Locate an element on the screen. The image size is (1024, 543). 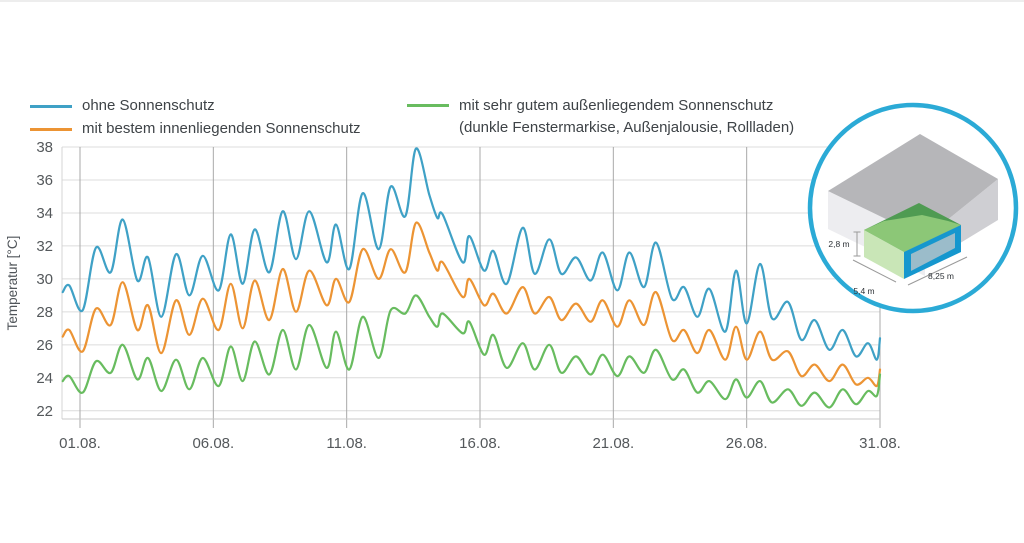
house-inset: 2,8 m 5,4 m 8,25 m is located at coordinates (913, 208).